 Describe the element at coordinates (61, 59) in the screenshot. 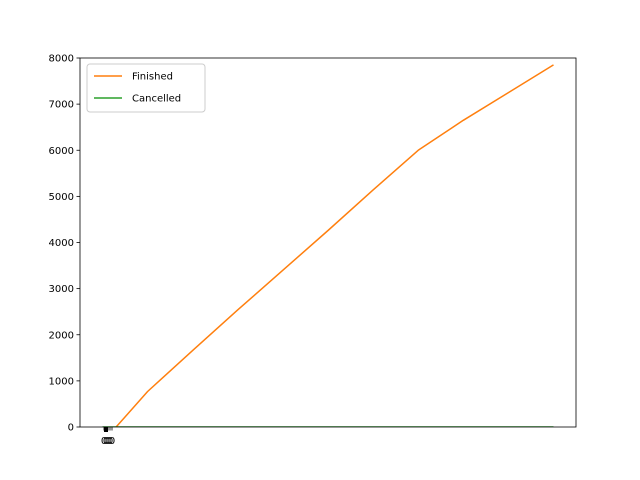

I see `y-tick-label: 8000` at that location.